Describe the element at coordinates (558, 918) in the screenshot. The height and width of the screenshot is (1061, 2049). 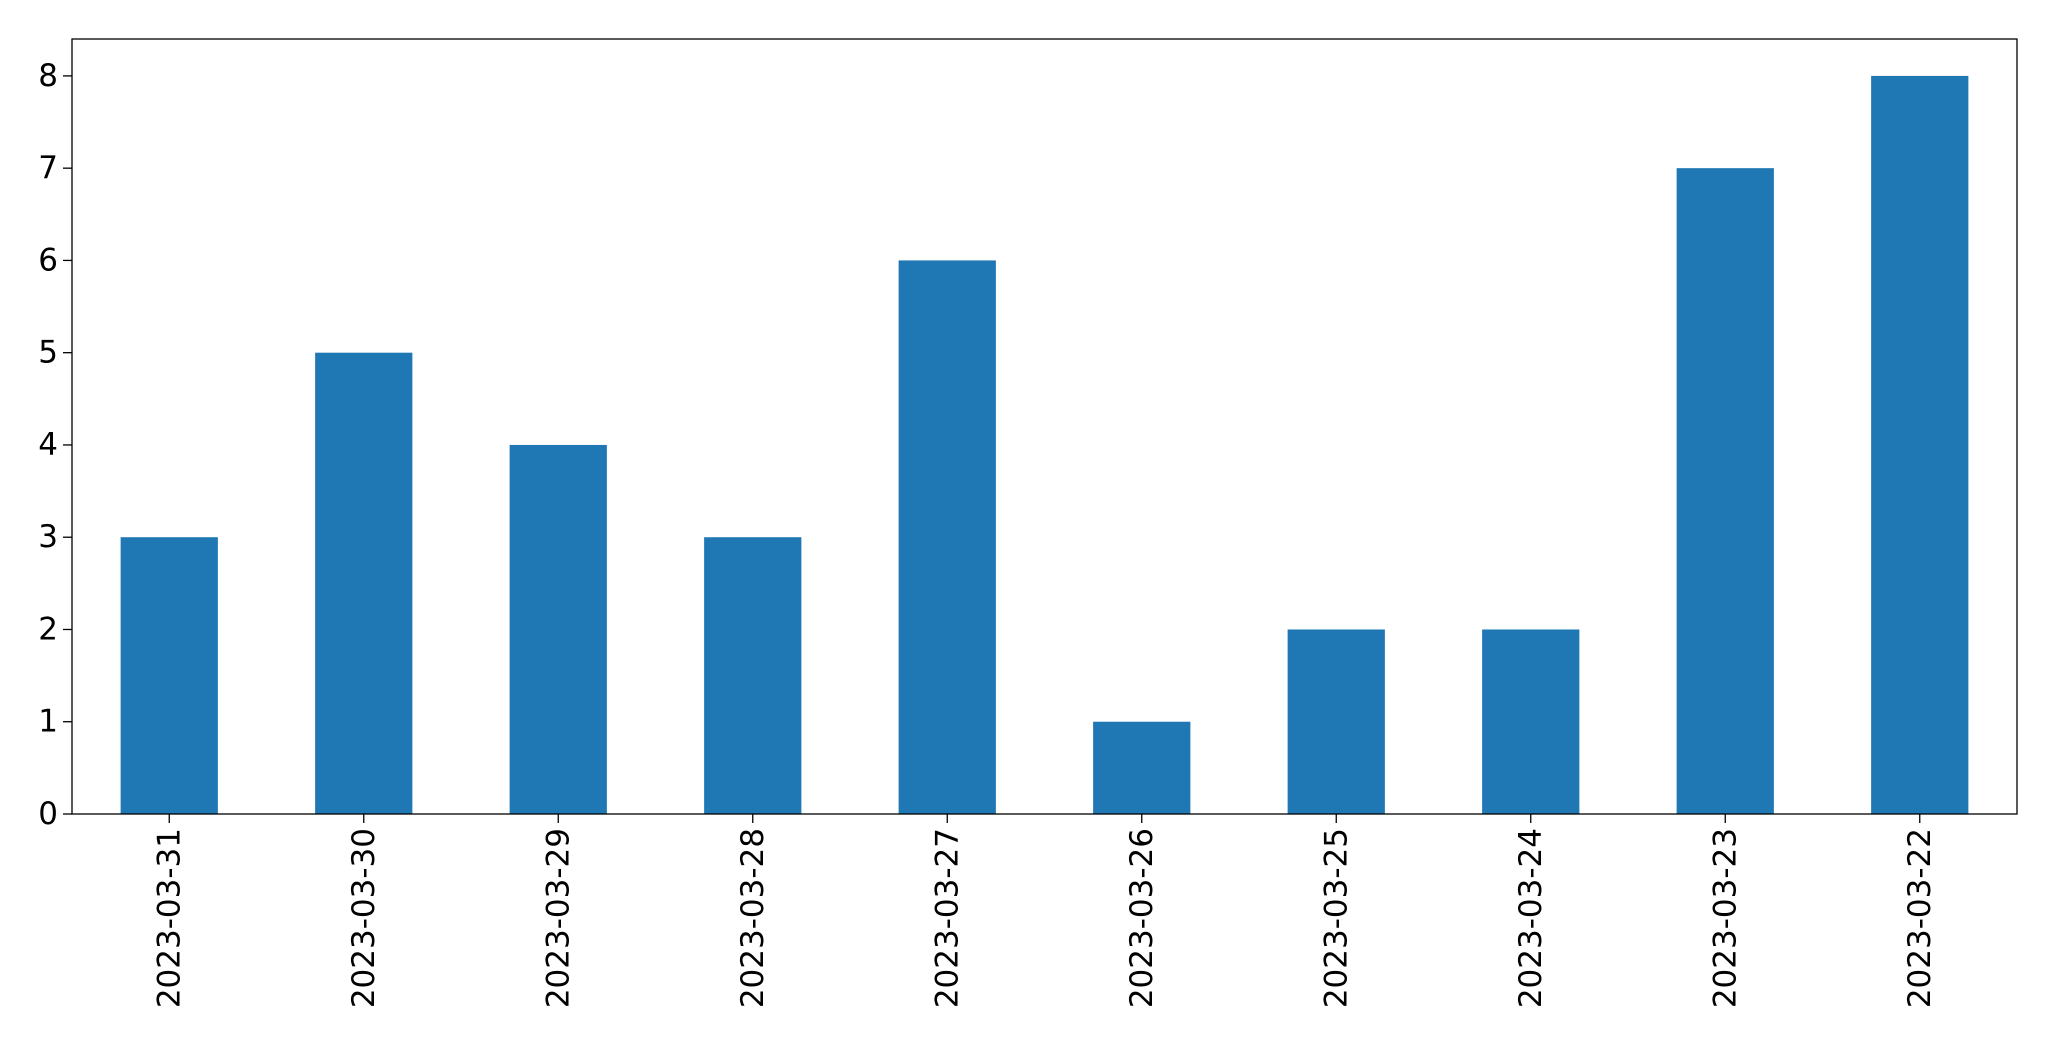
I see `x-tick-label: 2023-03-29` at that location.